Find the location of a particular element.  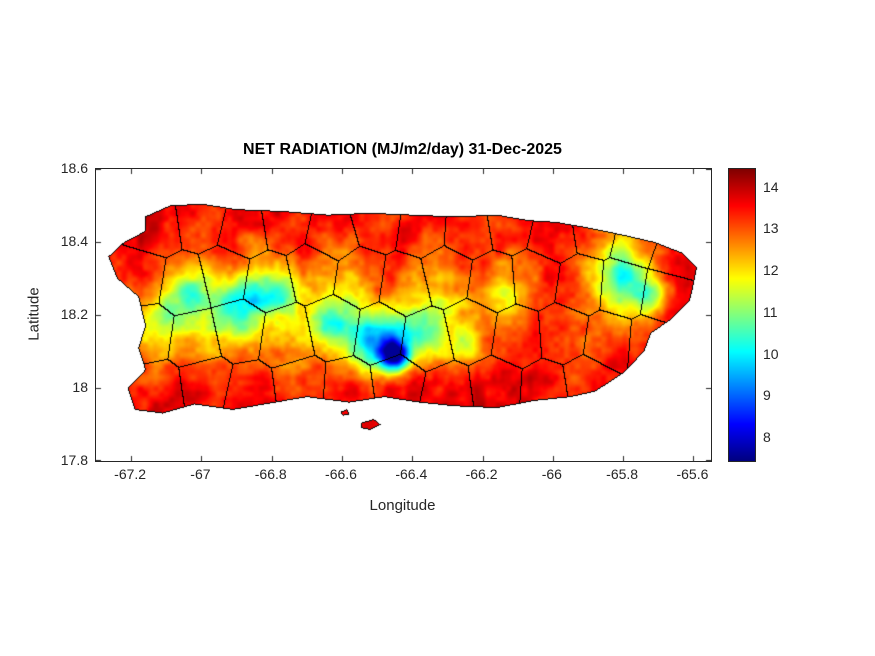

colorbar-tick-label: 13 is located at coordinates (771, 228).